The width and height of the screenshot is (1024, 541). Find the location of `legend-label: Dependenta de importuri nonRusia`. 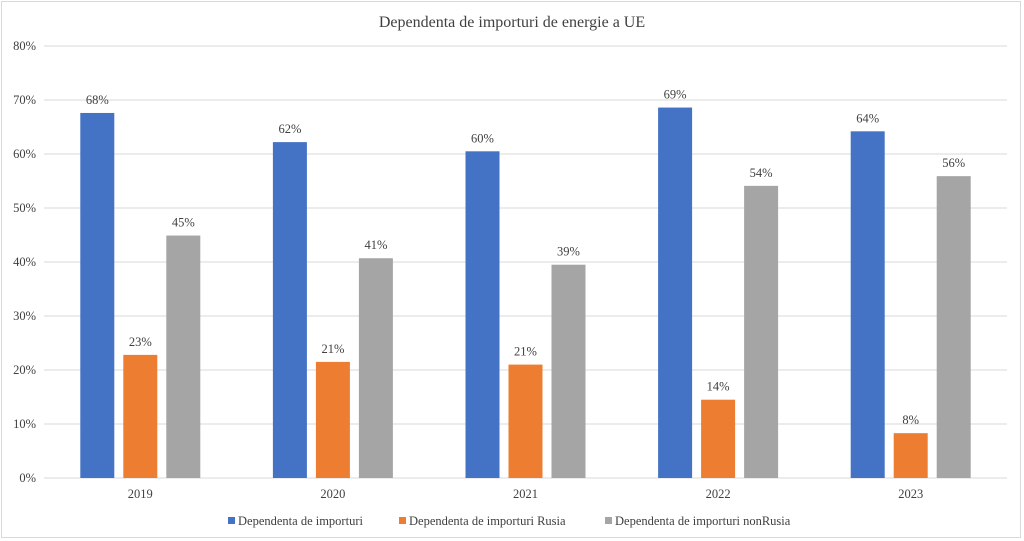

legend-label: Dependenta de importuri nonRusia is located at coordinates (703, 521).